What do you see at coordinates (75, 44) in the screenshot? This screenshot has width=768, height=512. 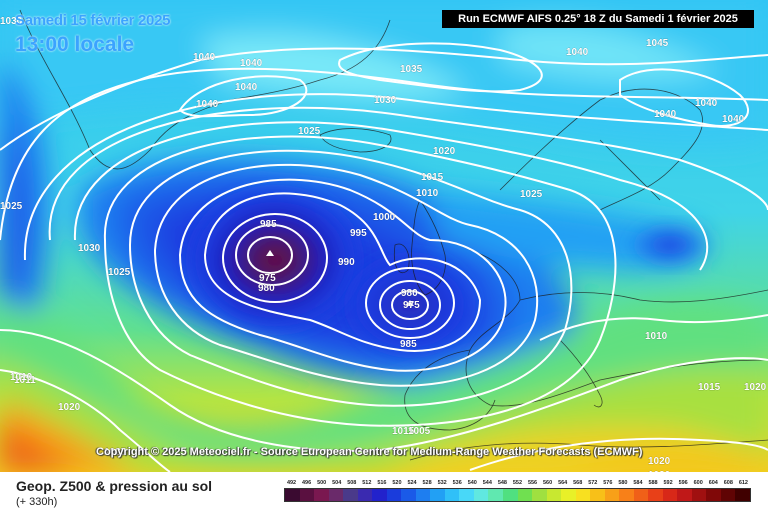 I see `forecast-local-time: 13:00 locale` at bounding box center [75, 44].